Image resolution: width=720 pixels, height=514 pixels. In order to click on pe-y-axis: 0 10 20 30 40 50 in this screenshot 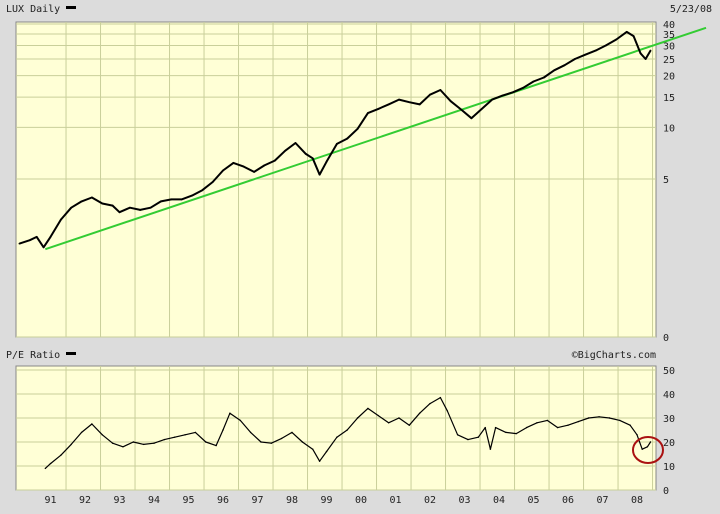, I will do `click(669, 431)`.